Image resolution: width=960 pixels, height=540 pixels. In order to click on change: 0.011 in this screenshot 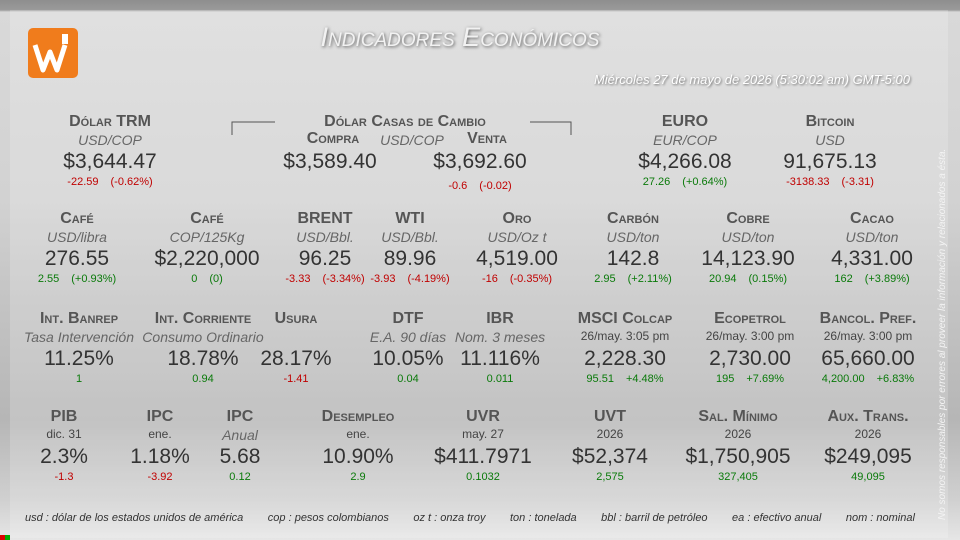, I will do `click(500, 379)`.